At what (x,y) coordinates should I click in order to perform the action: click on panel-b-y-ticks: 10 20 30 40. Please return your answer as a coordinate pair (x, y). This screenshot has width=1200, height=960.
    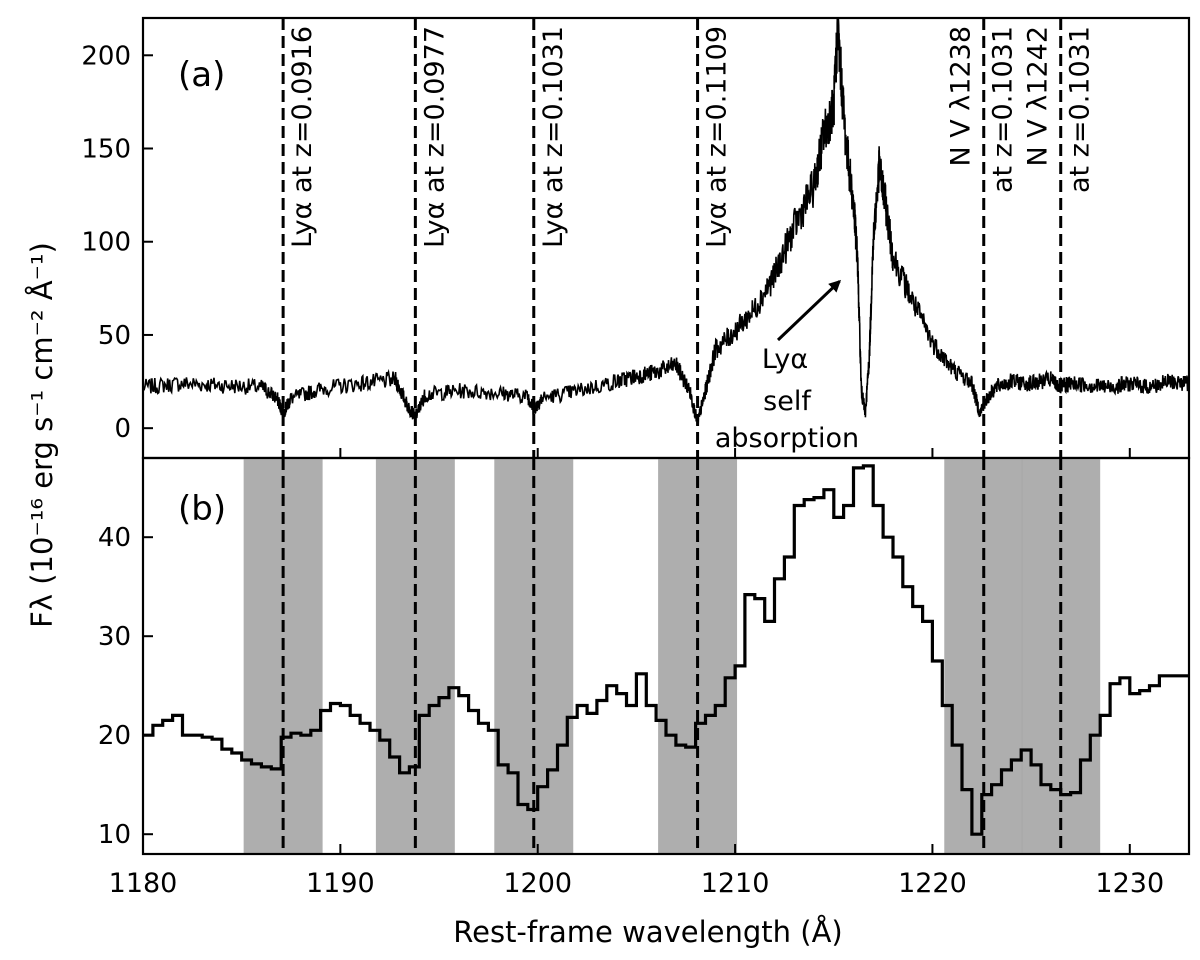
    Looking at the image, I should click on (125, 686).